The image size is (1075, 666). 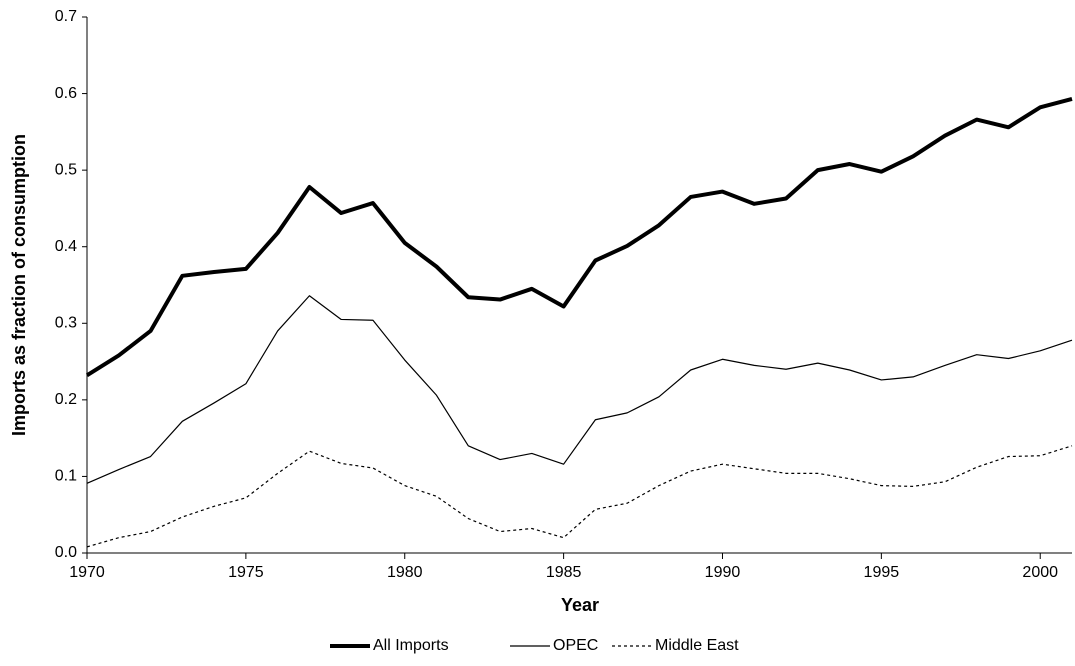 What do you see at coordinates (66, 552) in the screenshot?
I see `y-tick-label: 0.0` at bounding box center [66, 552].